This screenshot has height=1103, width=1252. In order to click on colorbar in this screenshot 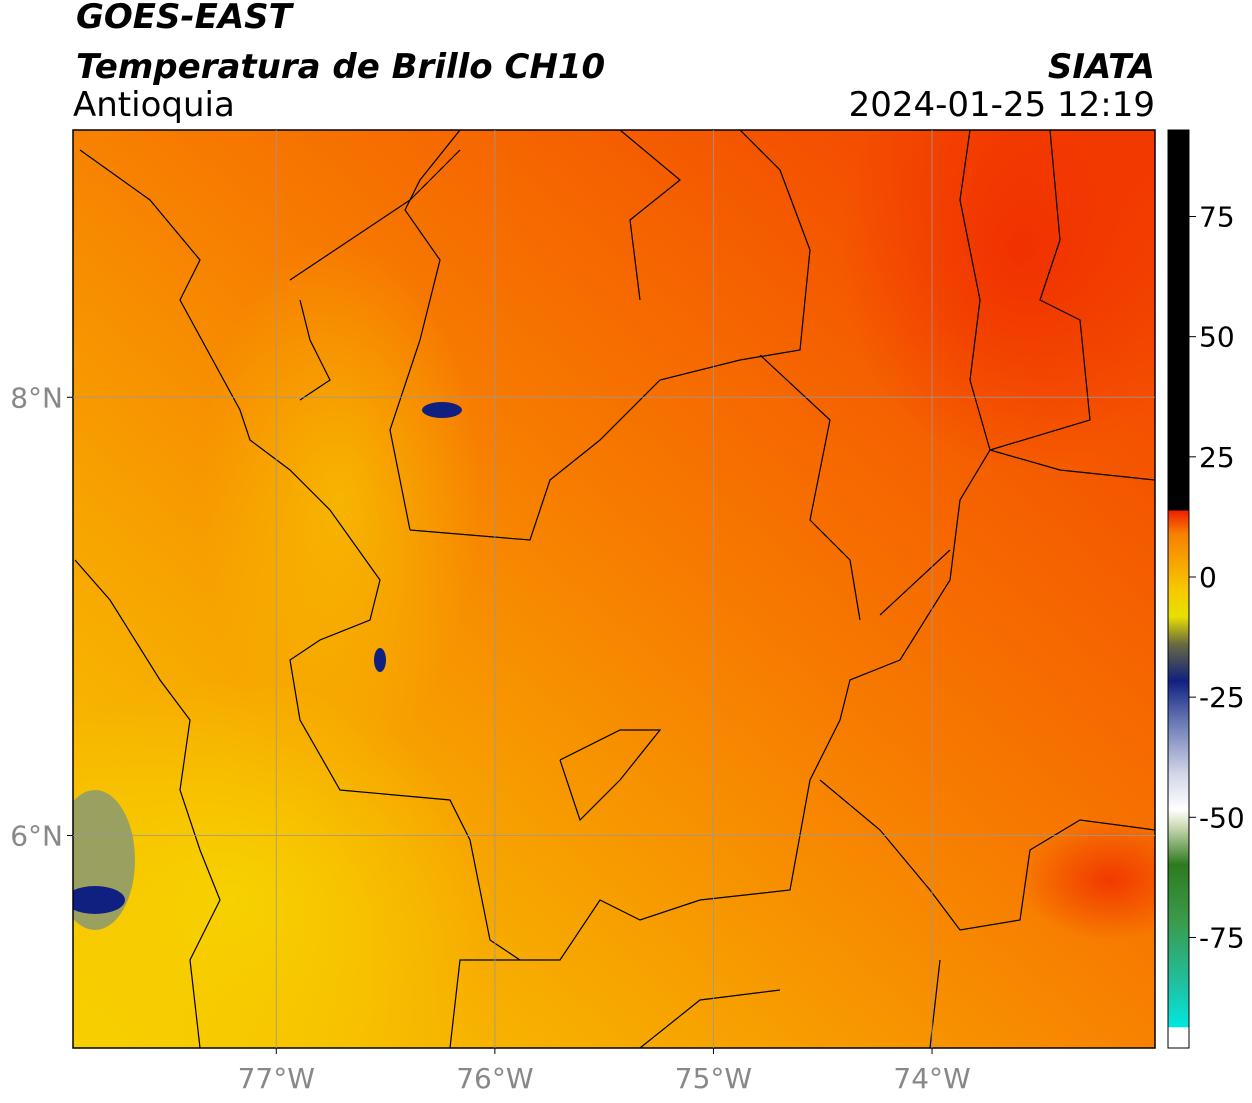, I will do `click(1178, 589)`.